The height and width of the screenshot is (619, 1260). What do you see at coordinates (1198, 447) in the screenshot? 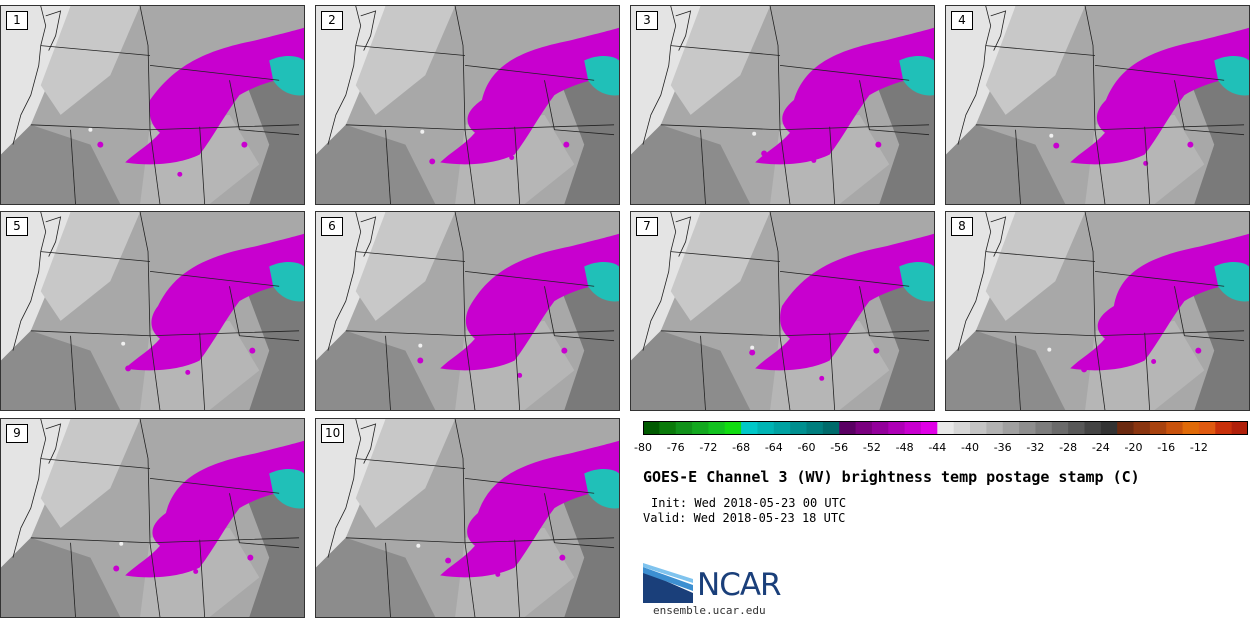
I see `colorbar-tick-label: -12` at bounding box center [1198, 447].